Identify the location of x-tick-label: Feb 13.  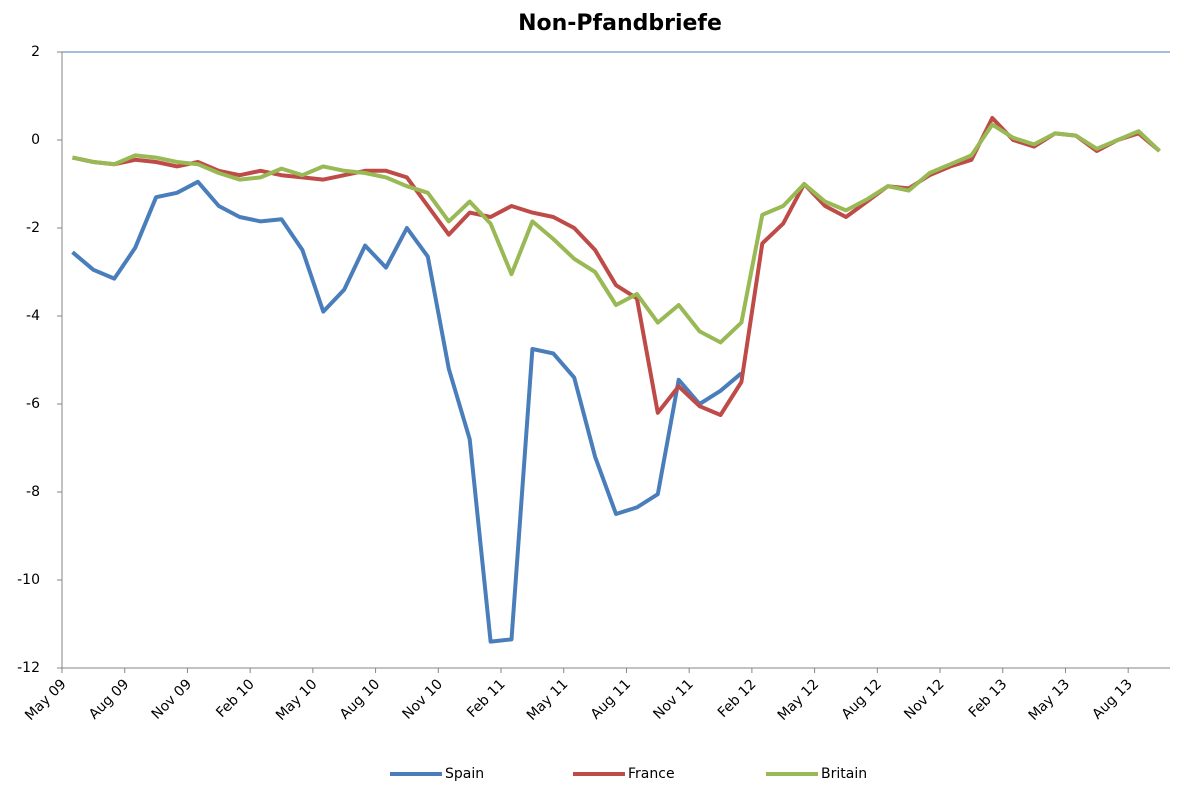
(988, 698).